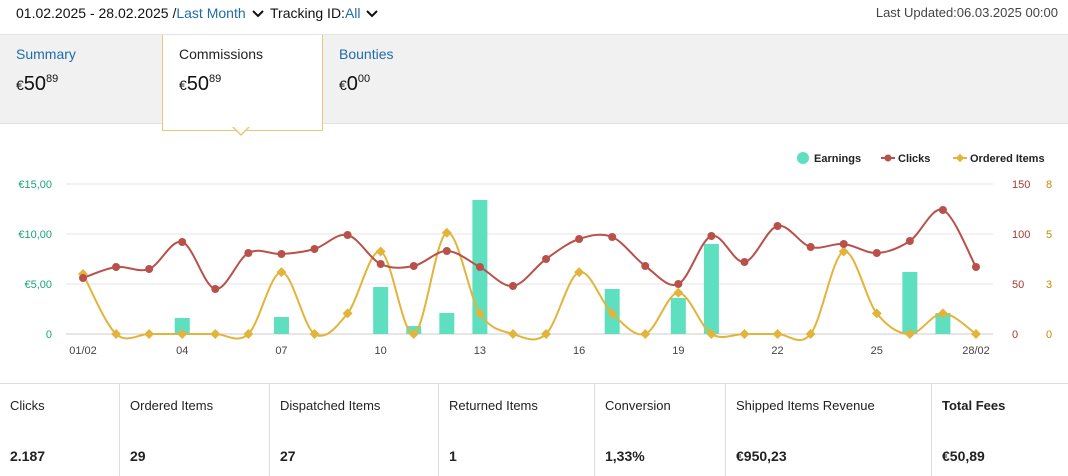 The image size is (1068, 476). What do you see at coordinates (805, 405) in the screenshot?
I see `stat-label: Shipped Items Revenue` at bounding box center [805, 405].